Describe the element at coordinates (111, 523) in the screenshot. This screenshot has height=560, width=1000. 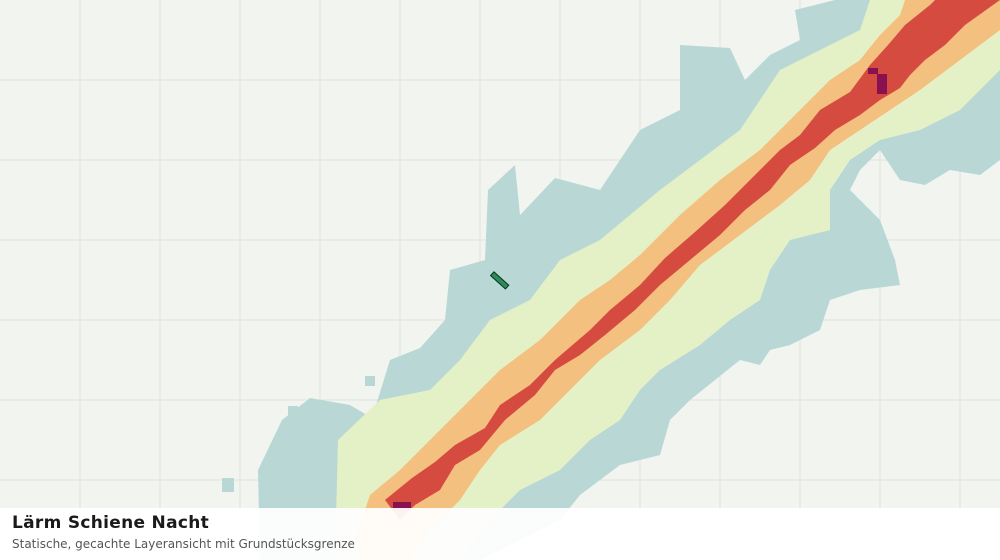
I see `layer-title: Lärm Schiene Nacht` at that location.